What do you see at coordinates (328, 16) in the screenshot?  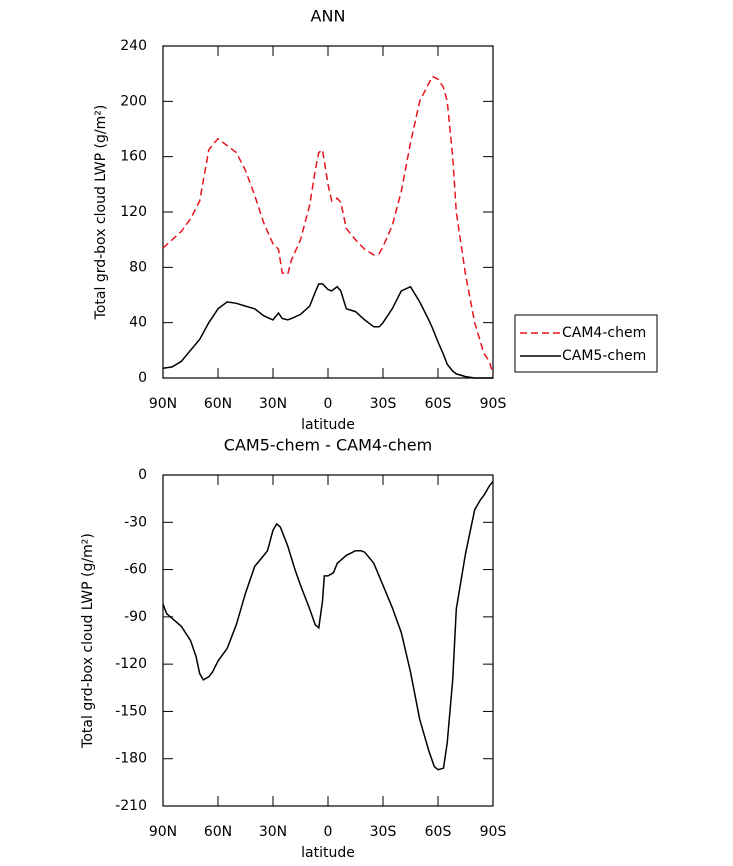 I see `chart-title: ANN` at bounding box center [328, 16].